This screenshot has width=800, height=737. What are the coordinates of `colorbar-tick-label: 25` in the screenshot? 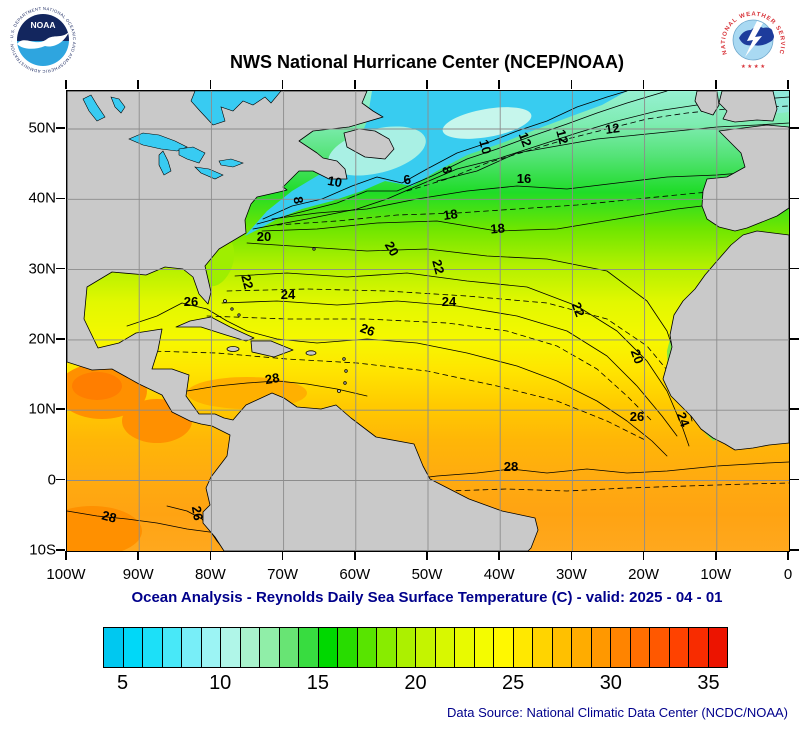 It's located at (513, 683).